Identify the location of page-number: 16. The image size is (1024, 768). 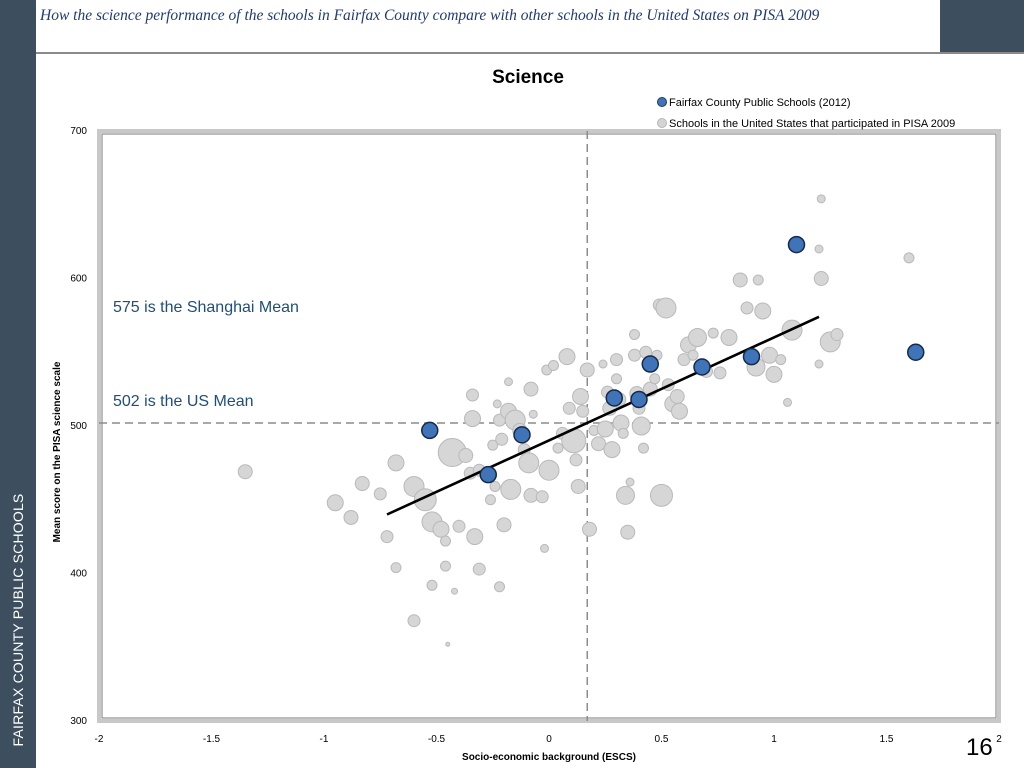
(979, 747).